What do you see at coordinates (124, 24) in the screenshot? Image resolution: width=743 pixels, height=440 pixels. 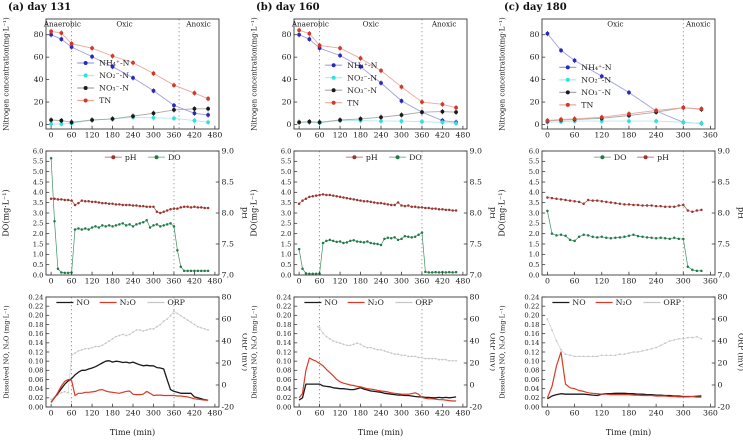 I see `svg-text: Oxic` at bounding box center [124, 24].